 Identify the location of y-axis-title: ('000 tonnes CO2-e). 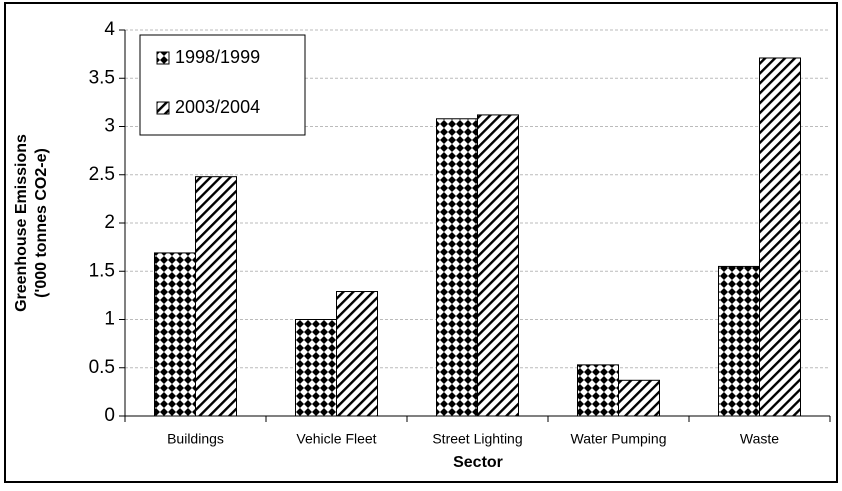
(41, 223).